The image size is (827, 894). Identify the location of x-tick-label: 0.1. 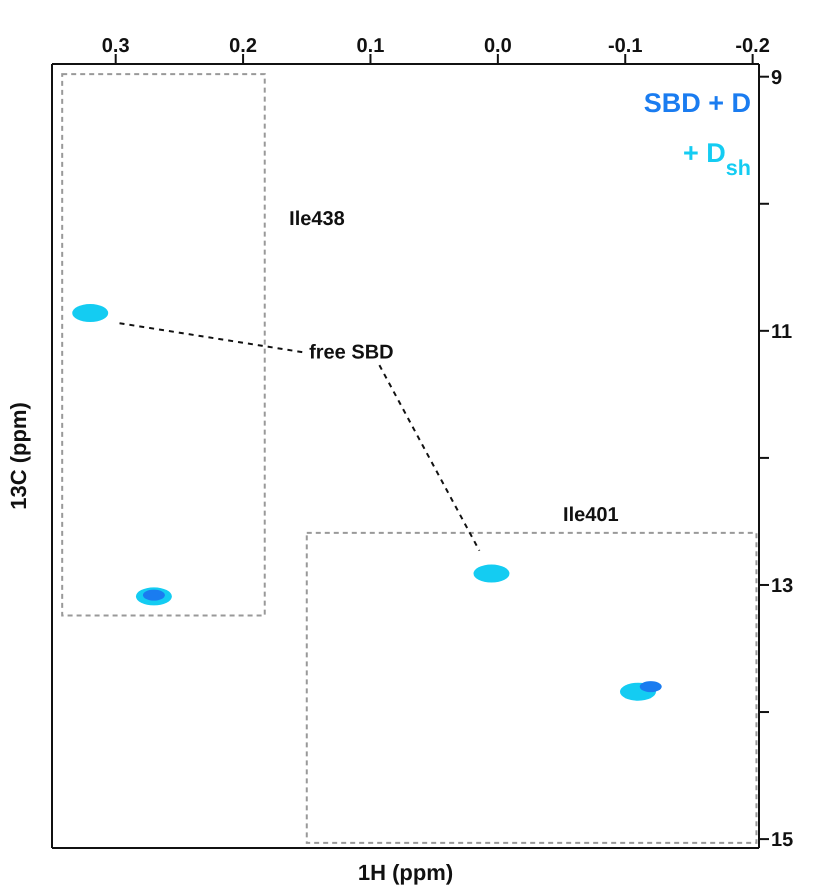
(370, 46).